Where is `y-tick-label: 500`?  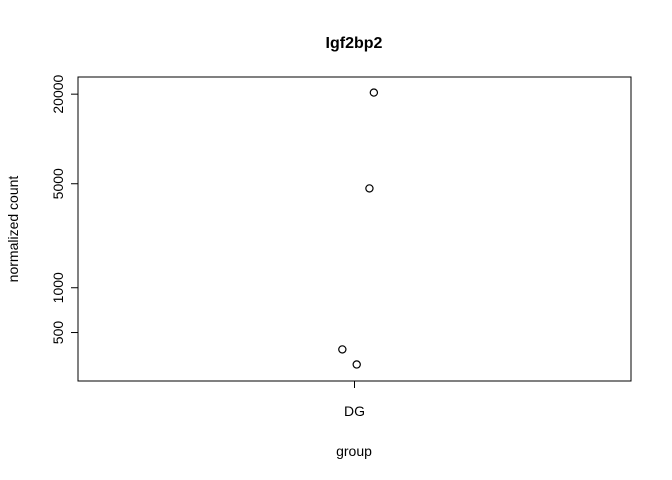 y-tick-label: 500 is located at coordinates (58, 333).